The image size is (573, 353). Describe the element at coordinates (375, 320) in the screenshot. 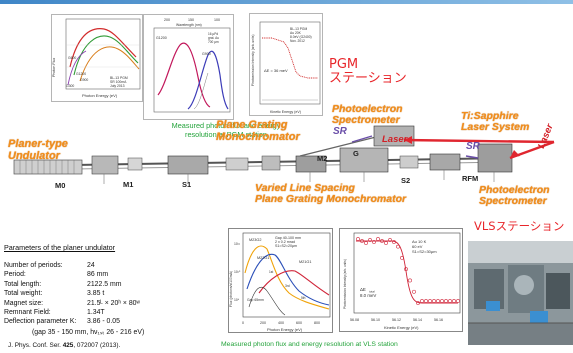

I see `svg-text: 56.10` at that location.